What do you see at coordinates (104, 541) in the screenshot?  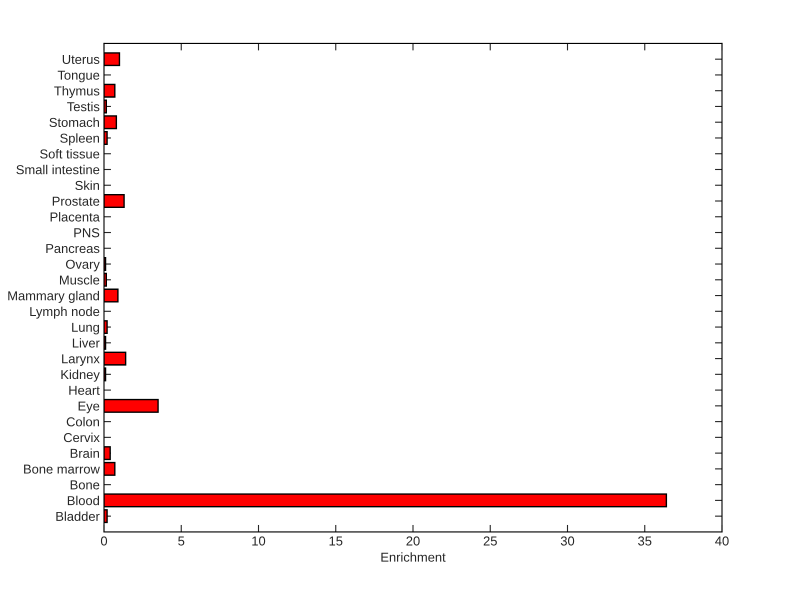 I see `x-tick-label: 0` at bounding box center [104, 541].